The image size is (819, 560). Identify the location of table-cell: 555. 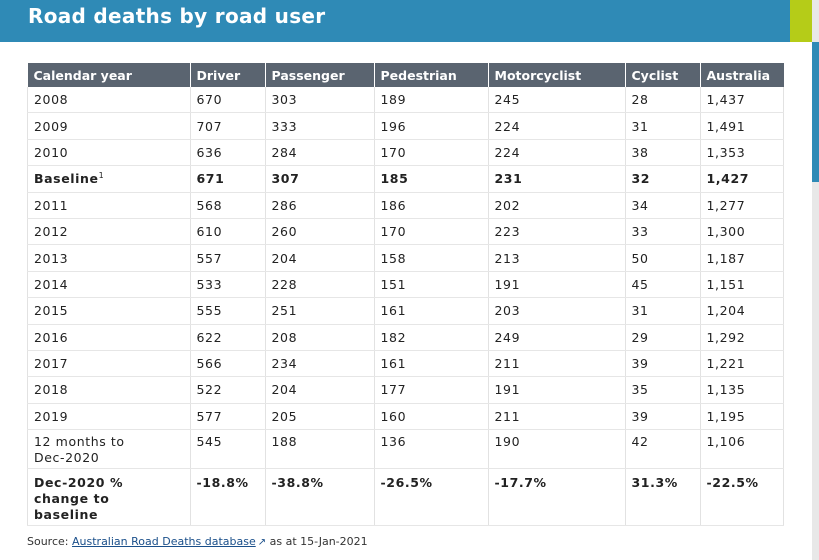
(228, 311).